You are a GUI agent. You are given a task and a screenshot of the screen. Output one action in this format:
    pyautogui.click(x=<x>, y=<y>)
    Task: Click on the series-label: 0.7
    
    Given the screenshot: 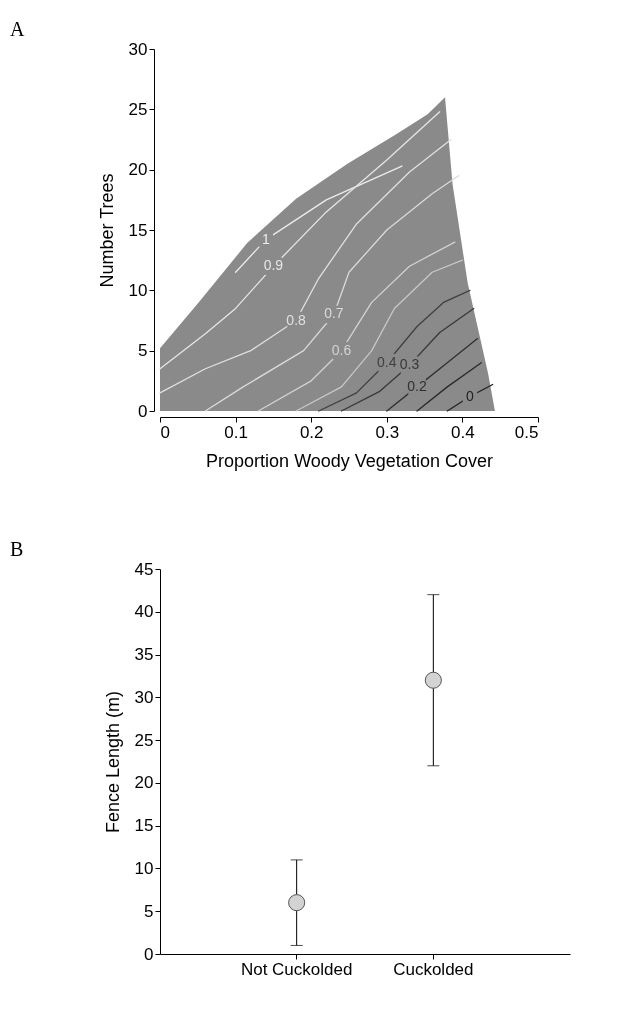 What is the action you would take?
    pyautogui.click(x=334, y=313)
    